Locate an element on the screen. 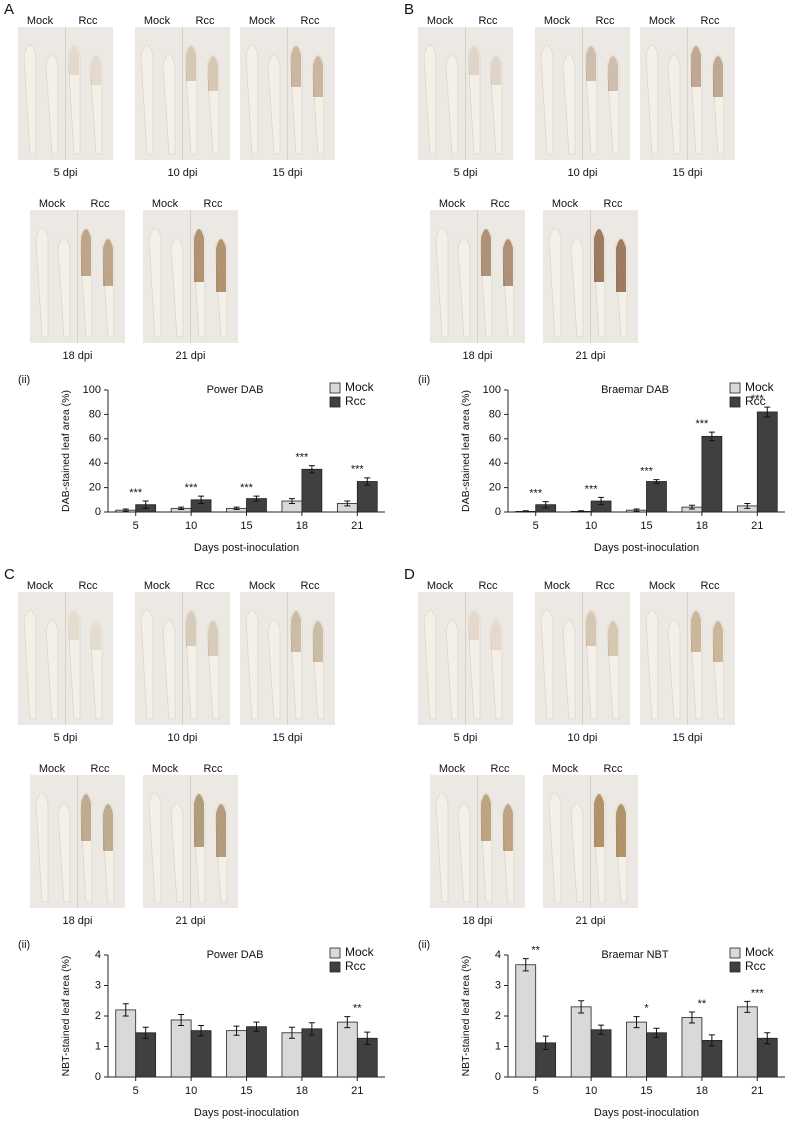  photo-caption: 21 dpi is located at coordinates (591, 921).